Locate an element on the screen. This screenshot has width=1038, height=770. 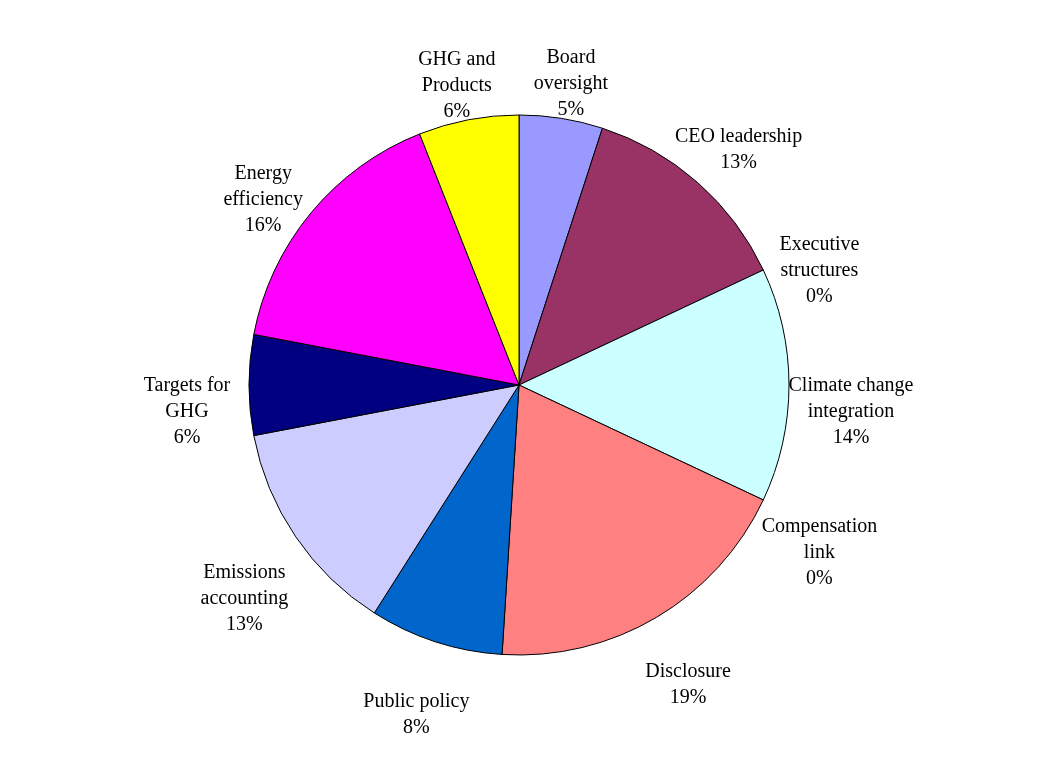
slice-label: GHG and Products is located at coordinates (457, 70).